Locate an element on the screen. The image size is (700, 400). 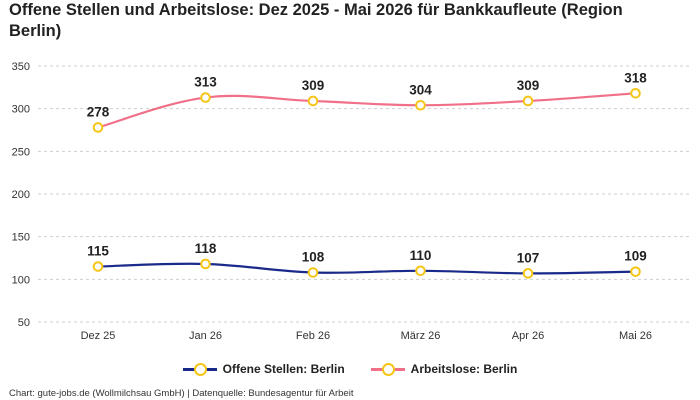
data-label: 304 is located at coordinates (420, 89).